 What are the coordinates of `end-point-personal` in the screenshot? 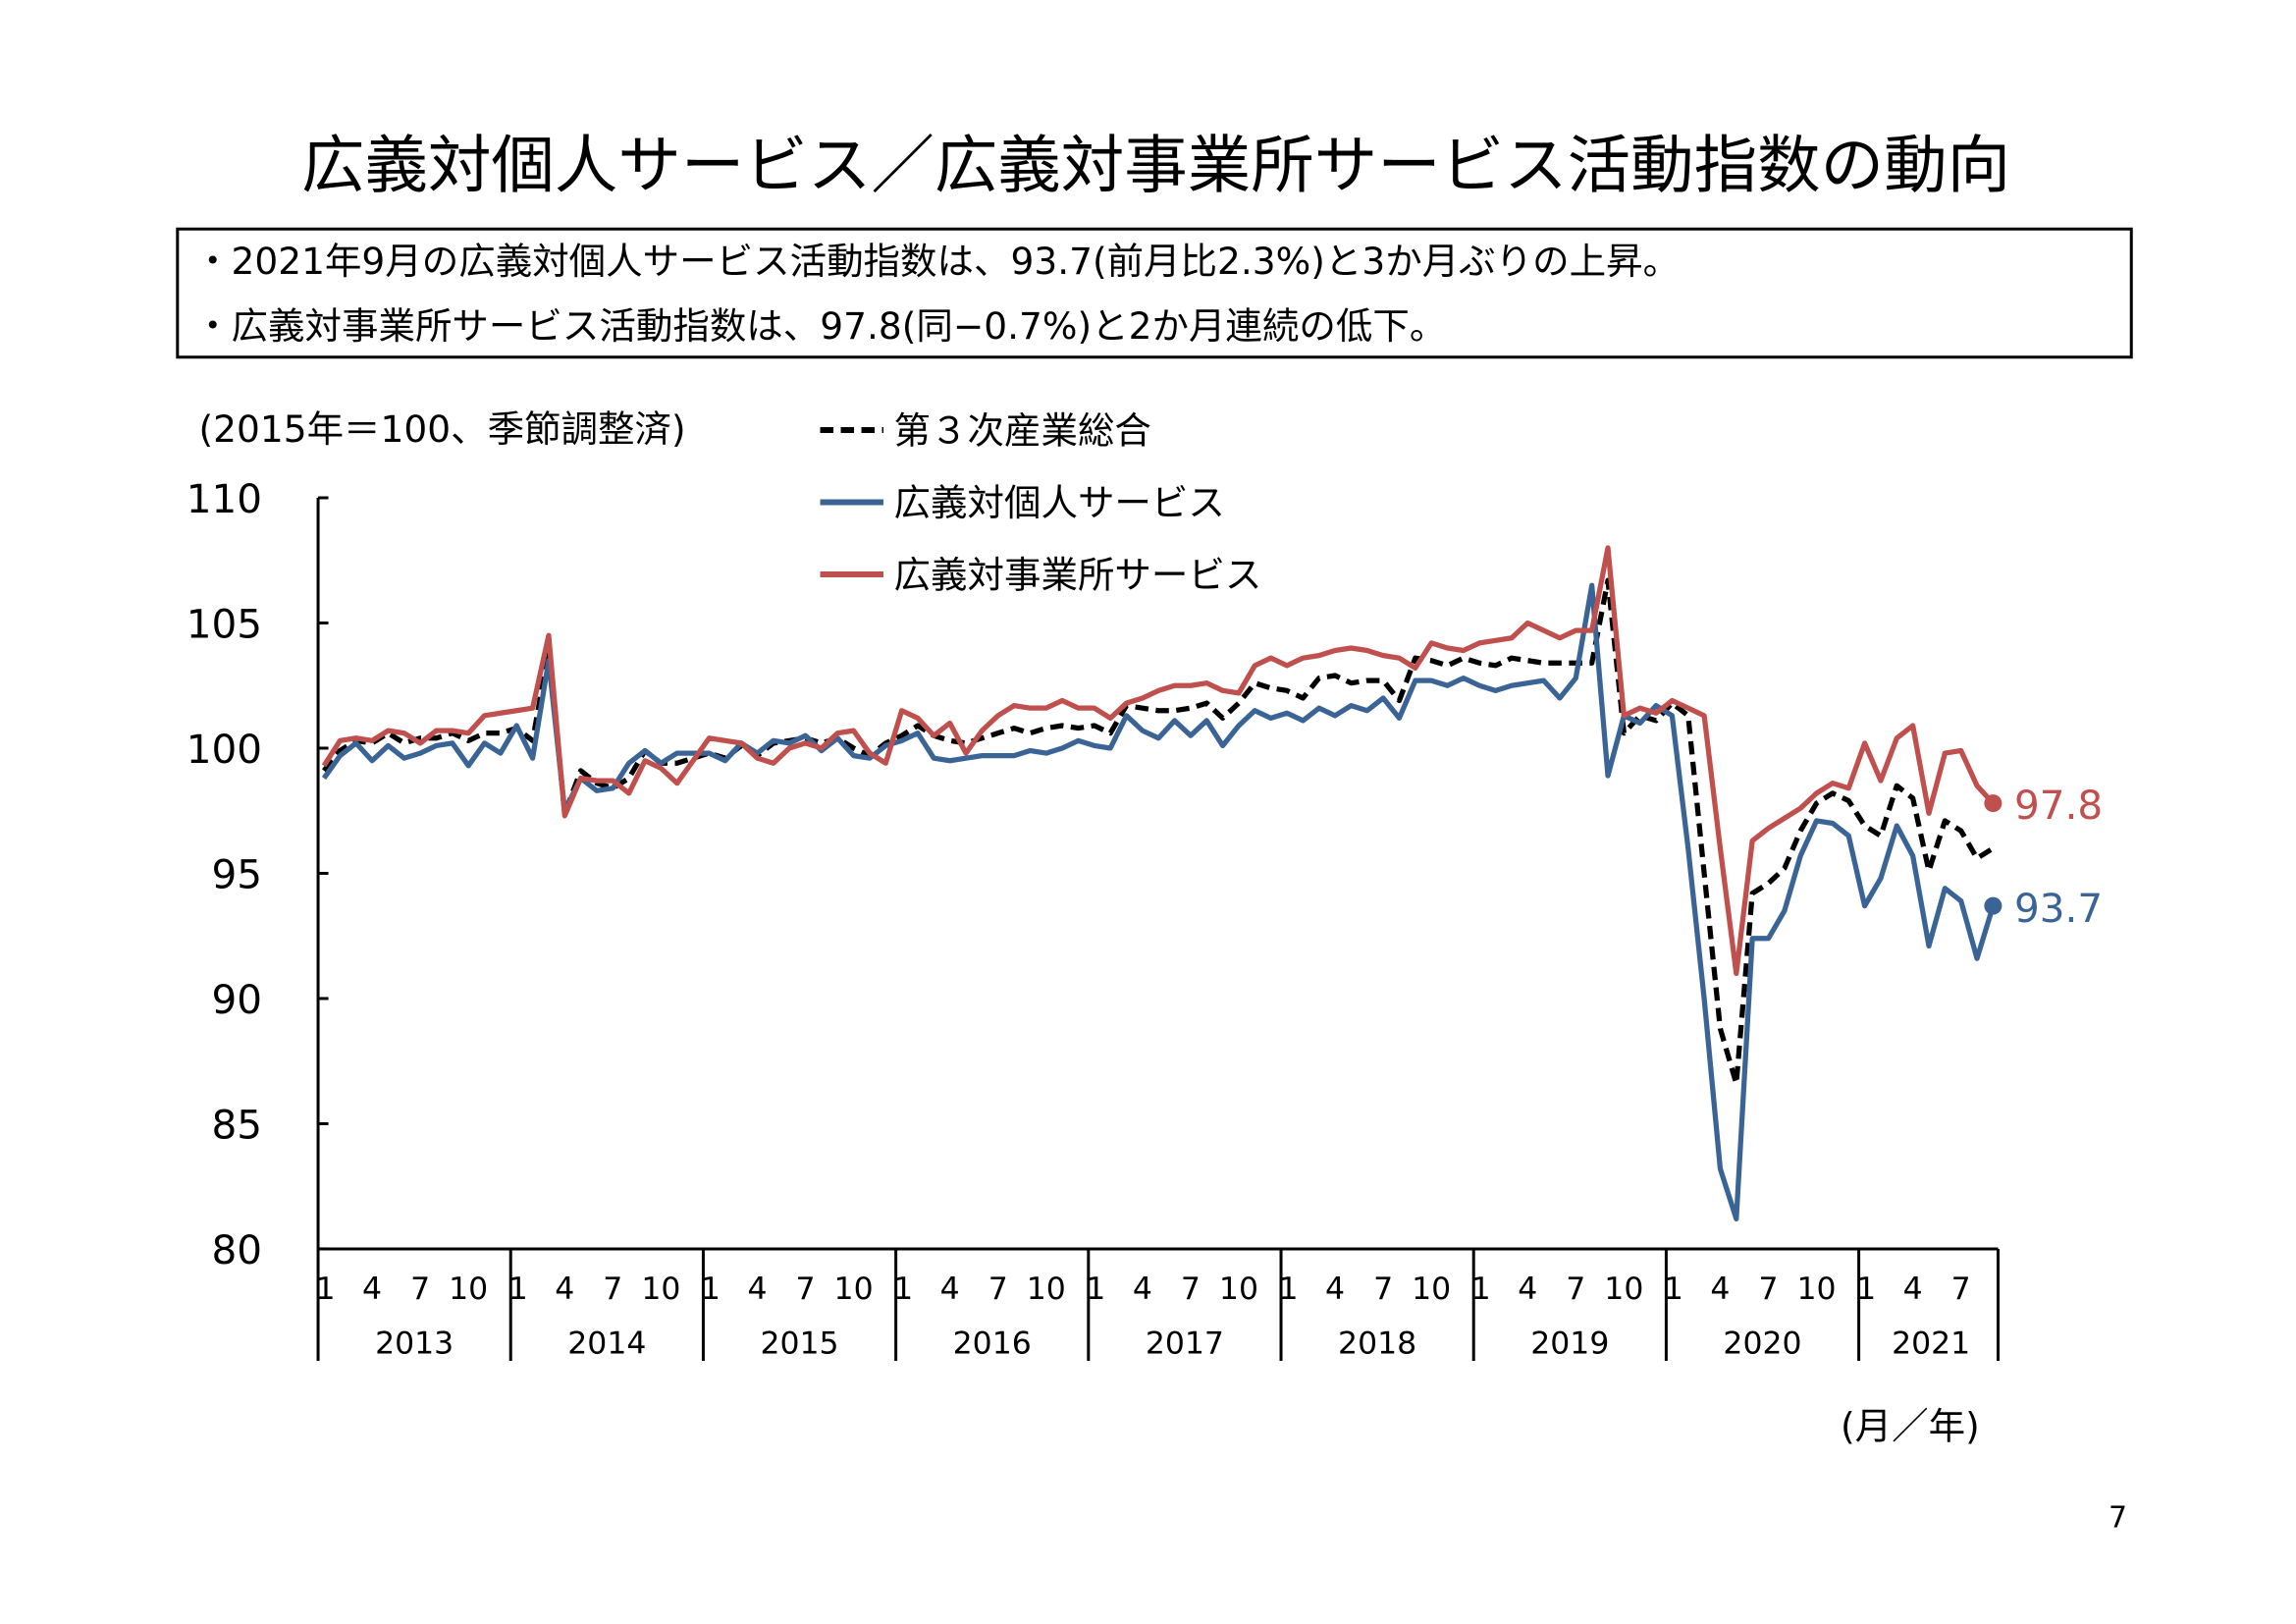 It's located at (1993, 905).